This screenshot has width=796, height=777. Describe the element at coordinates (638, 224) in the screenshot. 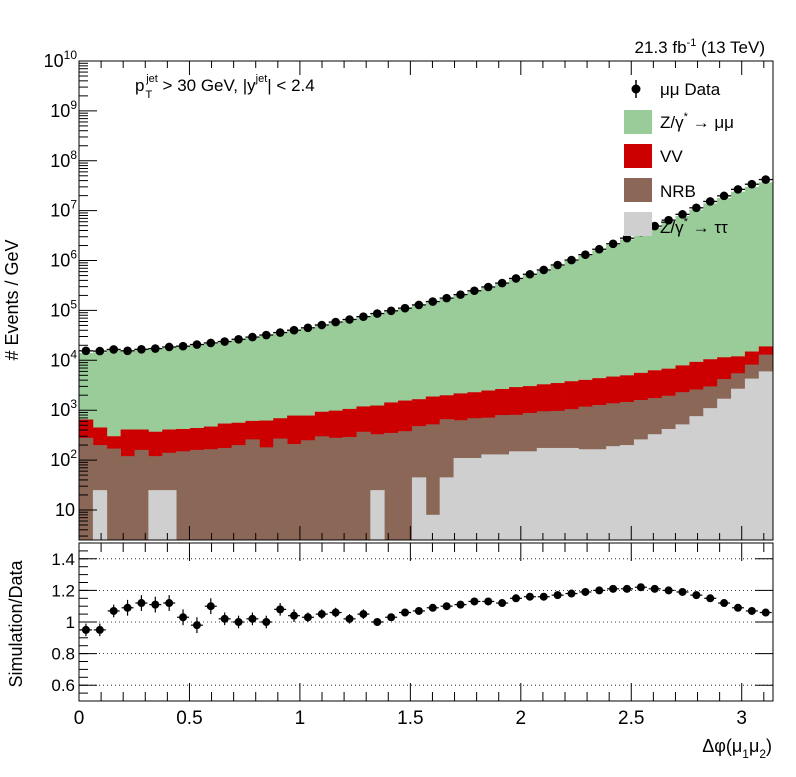

I see `legend-swatch-ztautau` at that location.